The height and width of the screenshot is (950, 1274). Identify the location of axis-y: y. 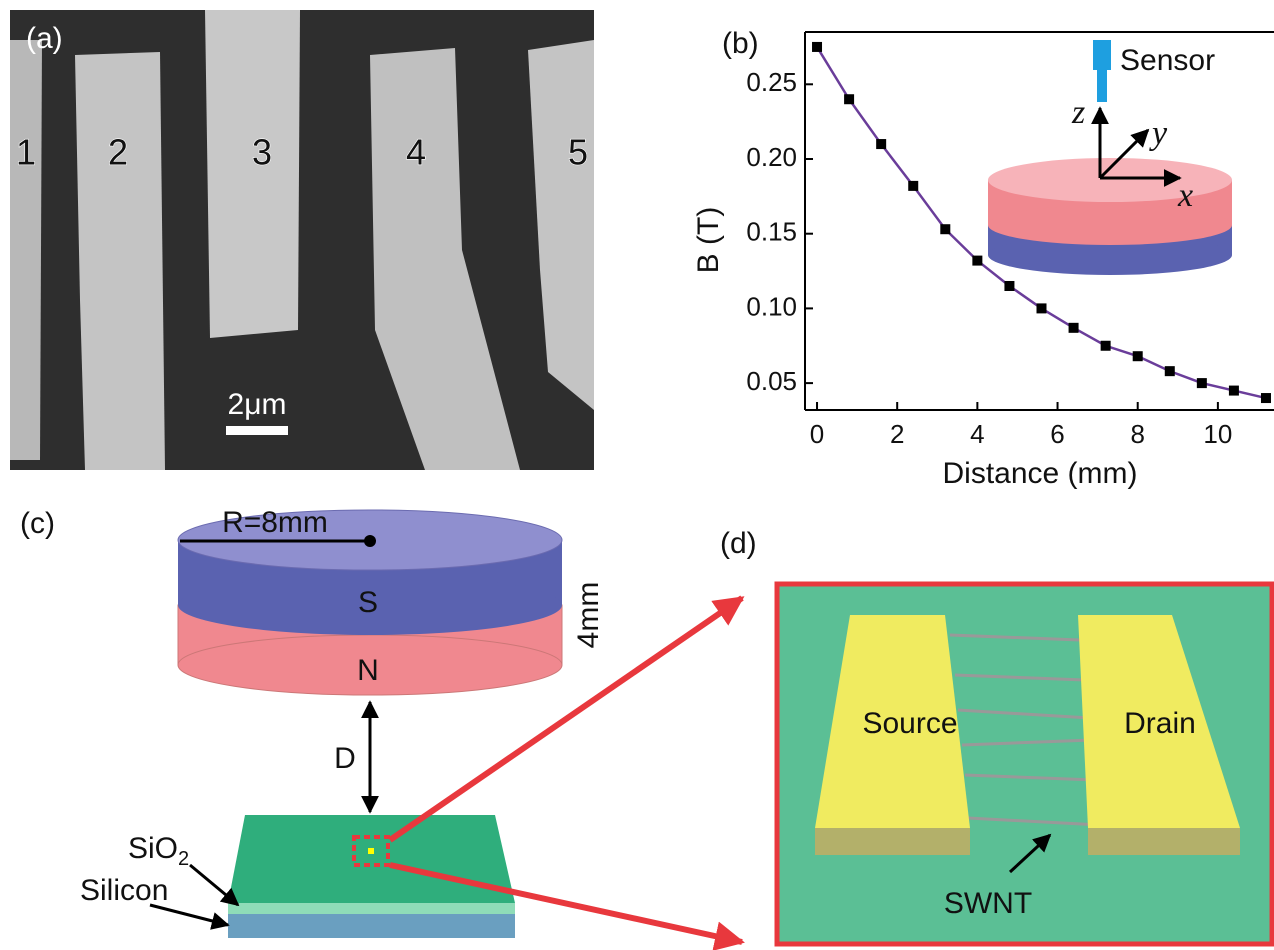
(1158, 133).